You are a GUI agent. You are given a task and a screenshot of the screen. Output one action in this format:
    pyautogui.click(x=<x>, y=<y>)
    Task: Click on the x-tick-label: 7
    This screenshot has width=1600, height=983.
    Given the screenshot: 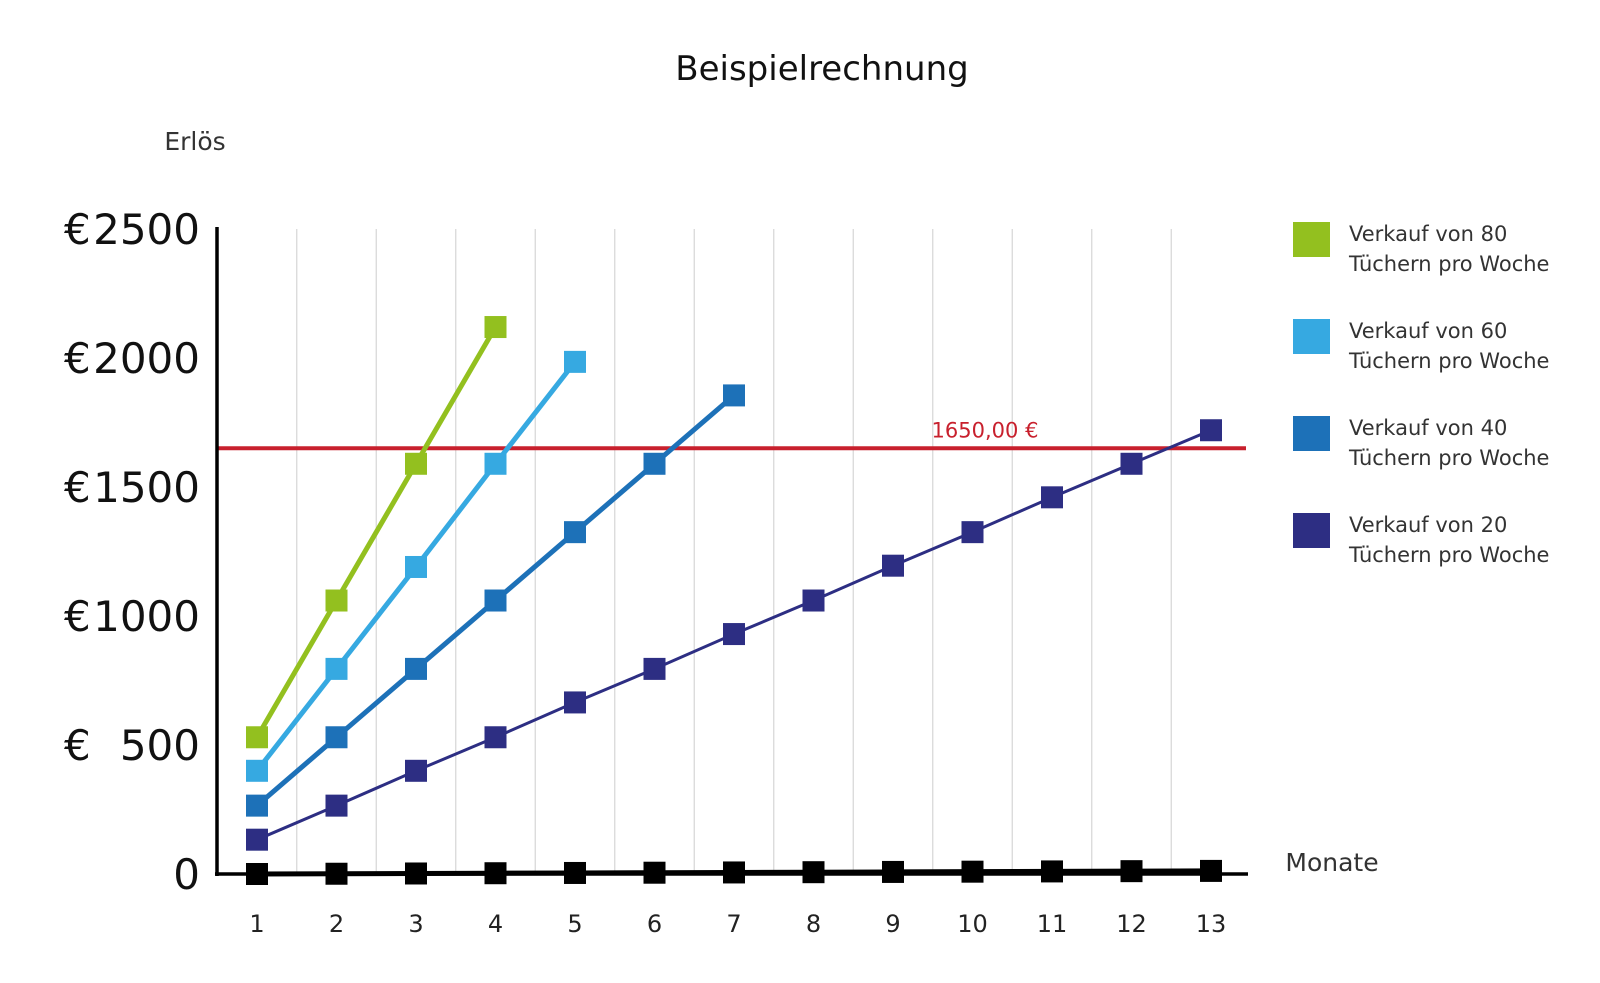 What is the action you would take?
    pyautogui.click(x=733, y=924)
    